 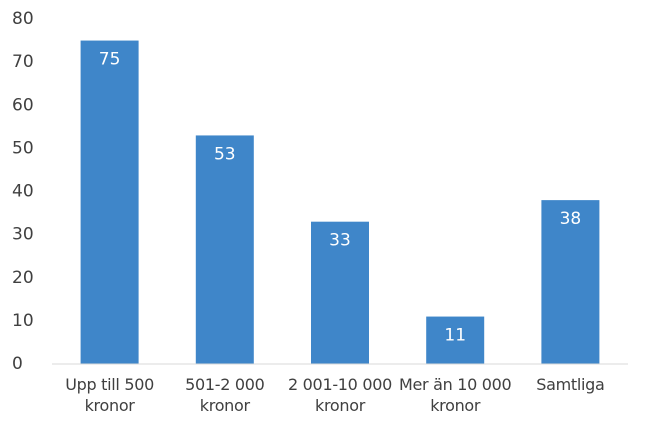 I want to click on data-label: 11, so click(x=455, y=336).